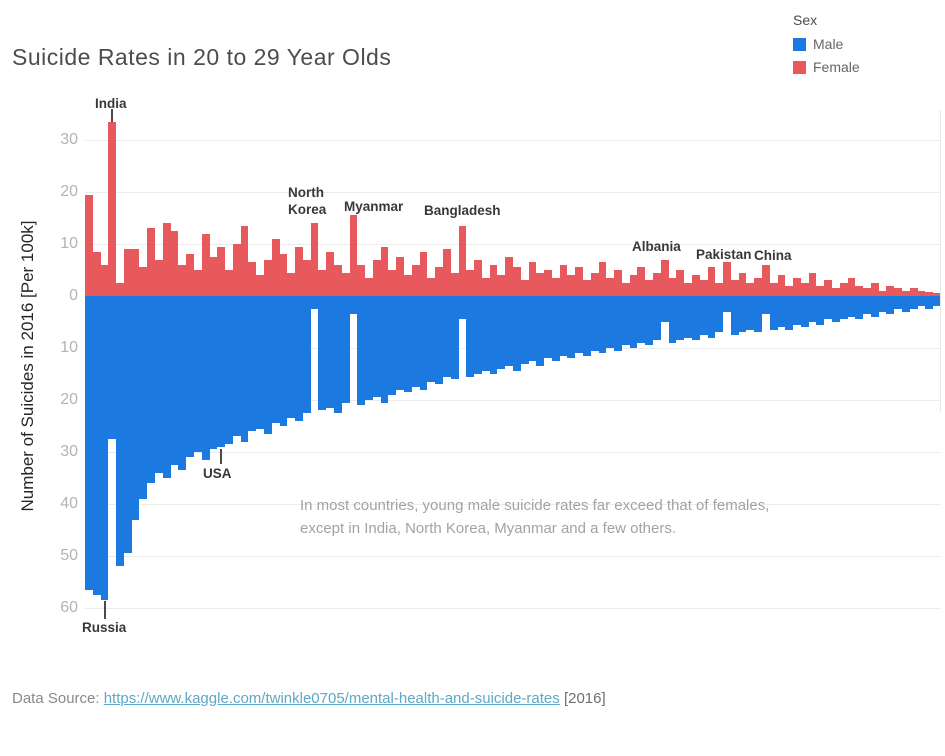  Describe the element at coordinates (353, 366) in the screenshot. I see `country-bar-myanmar` at that location.